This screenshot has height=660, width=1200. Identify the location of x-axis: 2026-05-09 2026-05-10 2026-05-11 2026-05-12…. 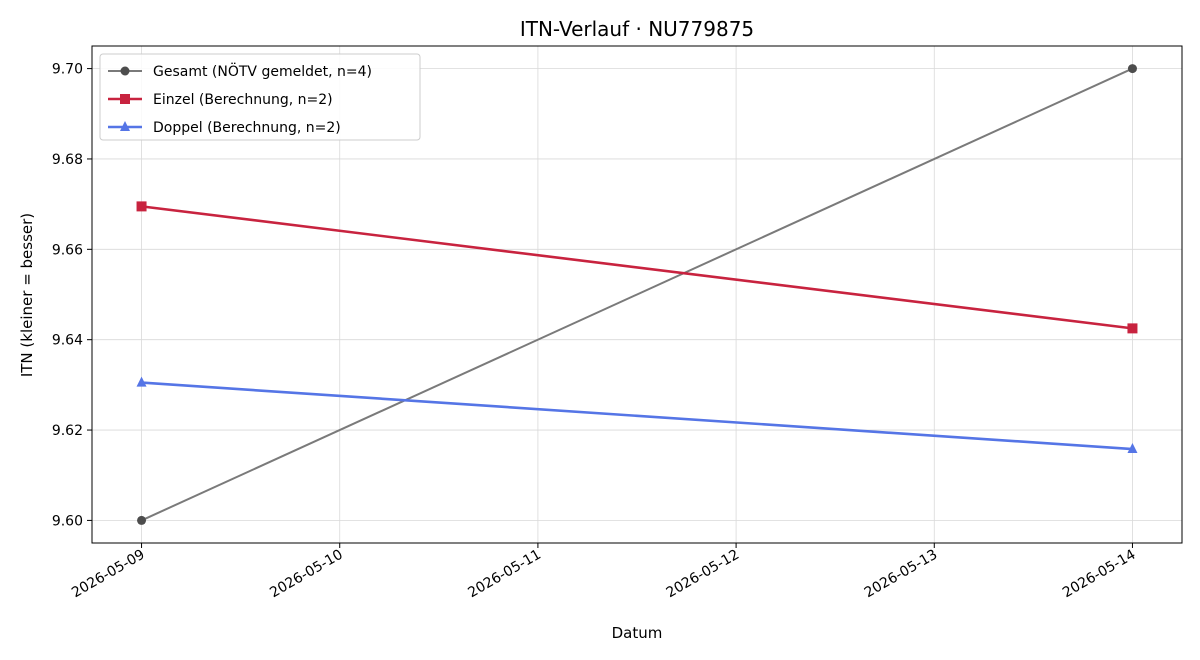
(604, 572).